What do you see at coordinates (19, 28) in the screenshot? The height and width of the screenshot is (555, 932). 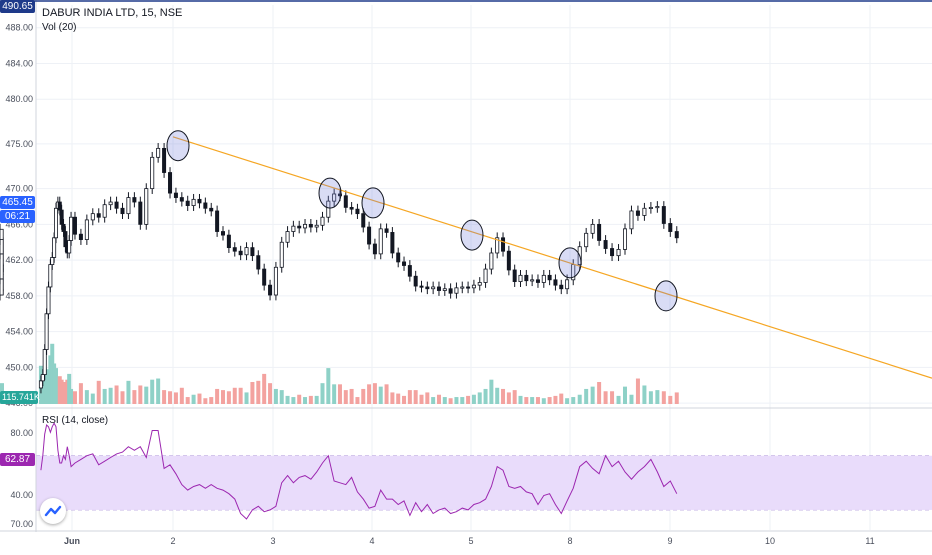 I see `price-tick-label: 488.00` at bounding box center [19, 28].